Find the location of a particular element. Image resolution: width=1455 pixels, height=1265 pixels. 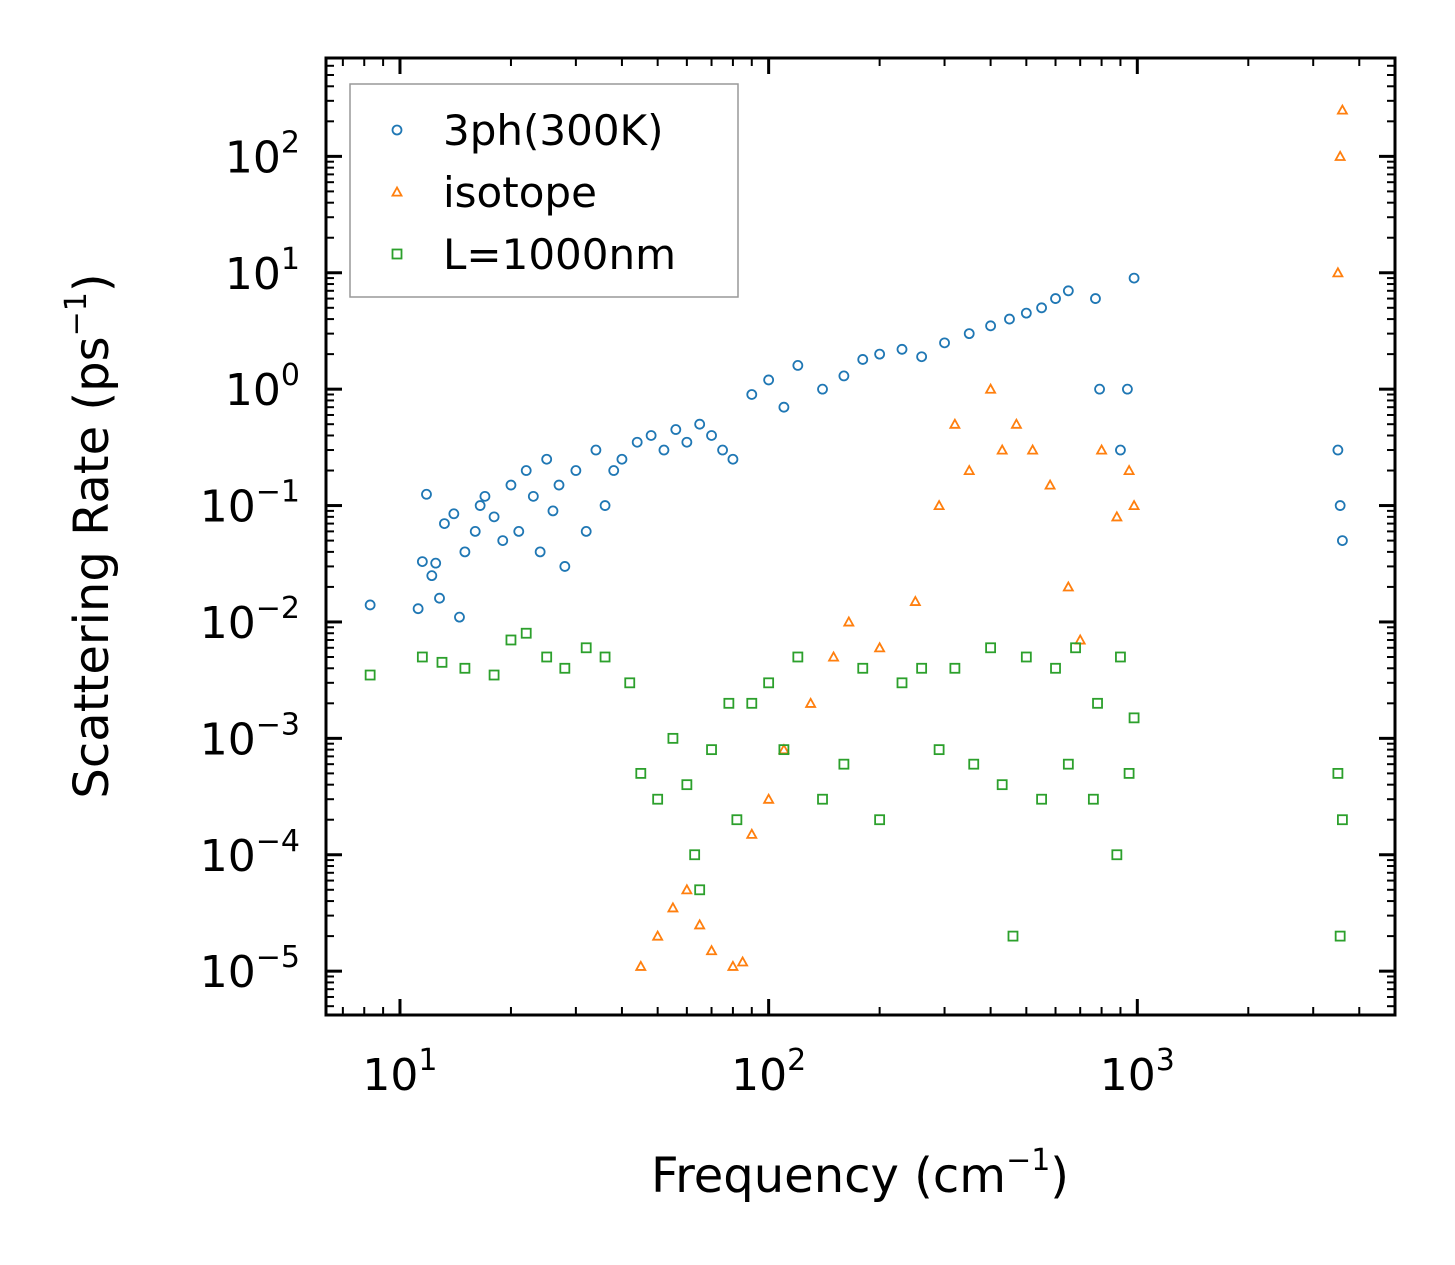

legend-label: 3ph(300K) is located at coordinates (553, 130).